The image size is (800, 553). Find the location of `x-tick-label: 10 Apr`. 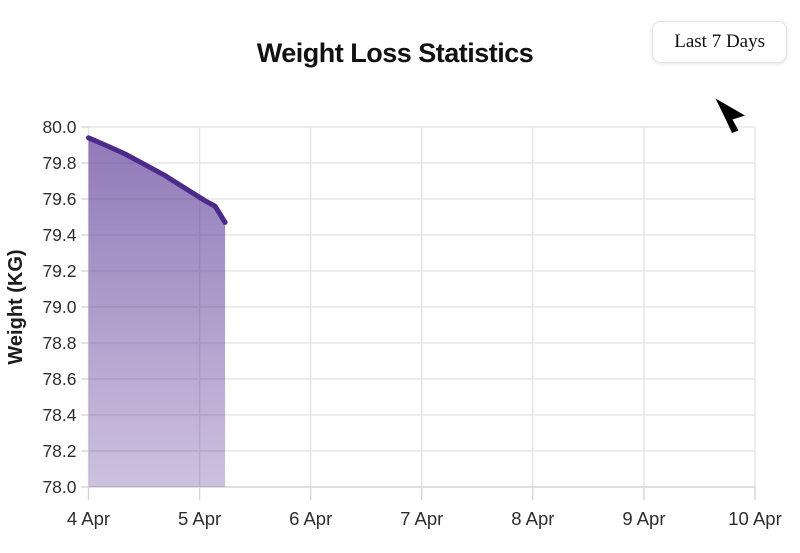

x-tick-label: 10 Apr is located at coordinates (755, 518).